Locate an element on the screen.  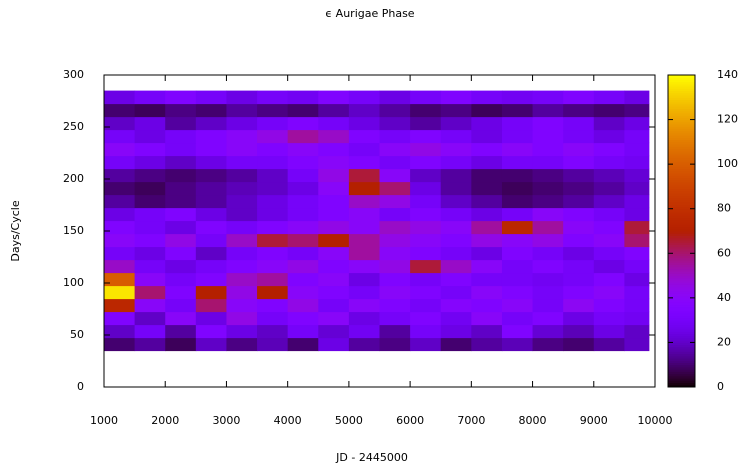
colorbar-tick-label: 80 is located at coordinates (724, 208).